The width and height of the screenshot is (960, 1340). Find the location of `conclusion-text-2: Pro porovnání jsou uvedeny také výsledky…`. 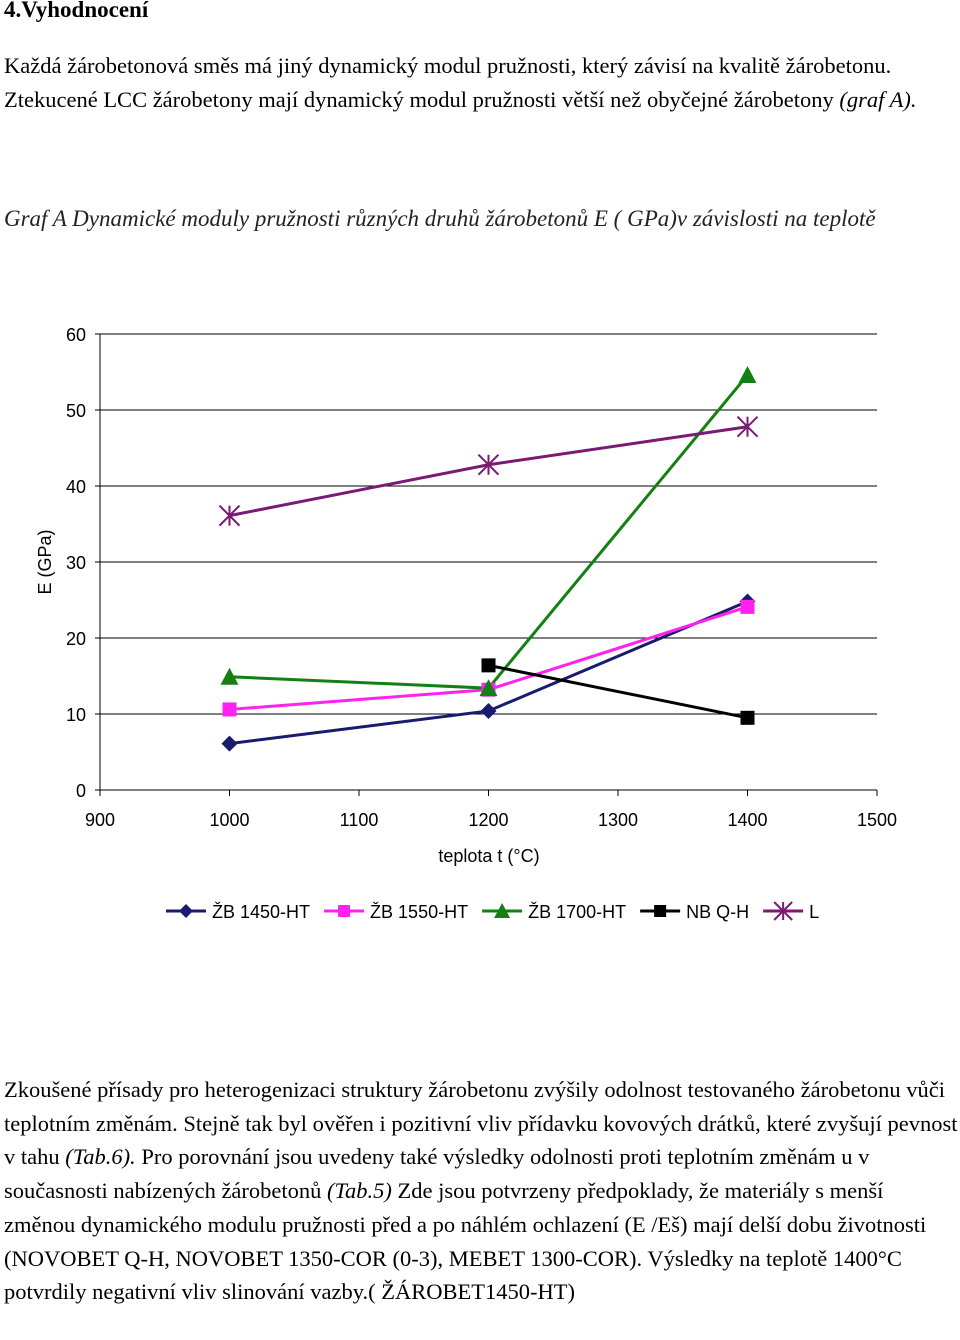

conclusion-text-2: Pro porovnání jsou uvedeny také výsledky… is located at coordinates (437, 1174).